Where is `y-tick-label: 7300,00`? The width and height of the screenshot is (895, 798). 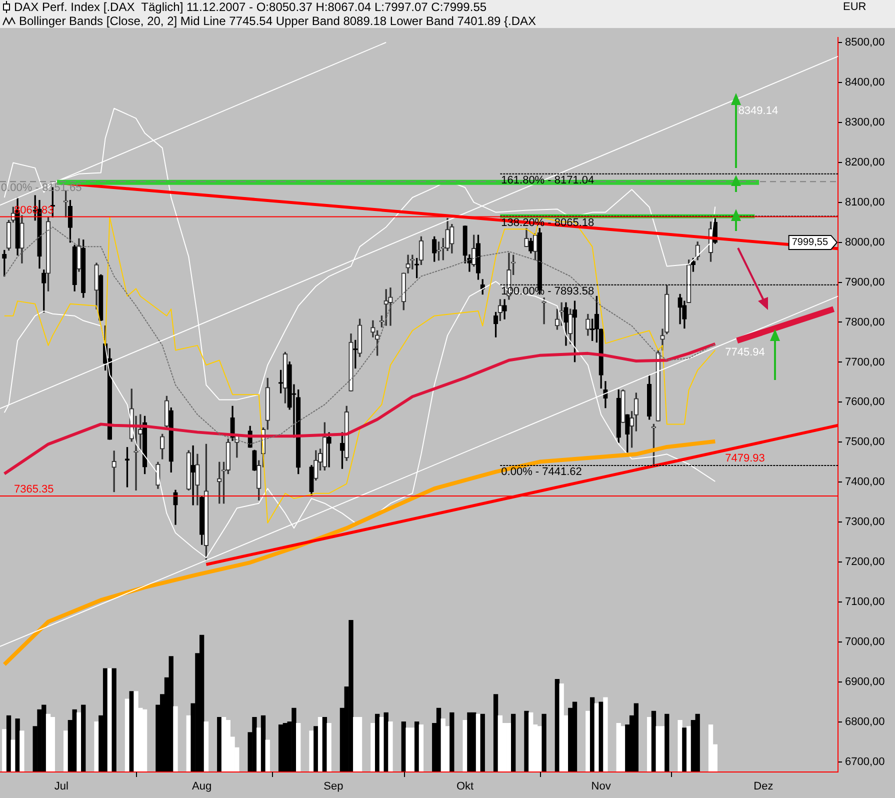
y-tick-label: 7300,00 is located at coordinates (865, 522).